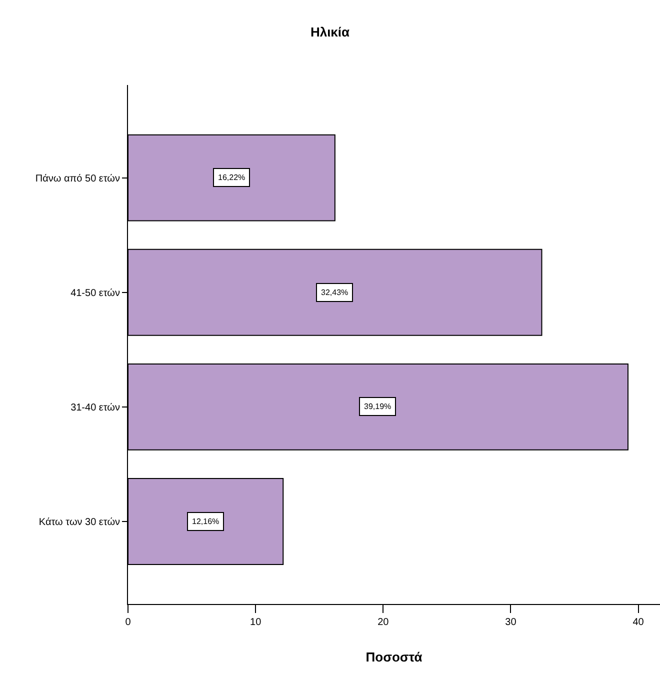  I want to click on x-tick-label: 0, so click(128, 622).